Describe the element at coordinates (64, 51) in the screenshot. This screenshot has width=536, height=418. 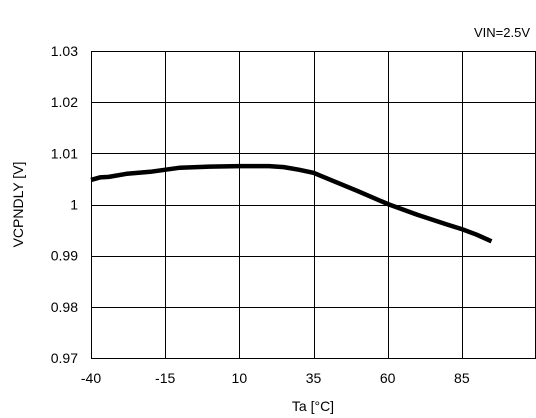
I see `y-tick-label: 1.03` at that location.